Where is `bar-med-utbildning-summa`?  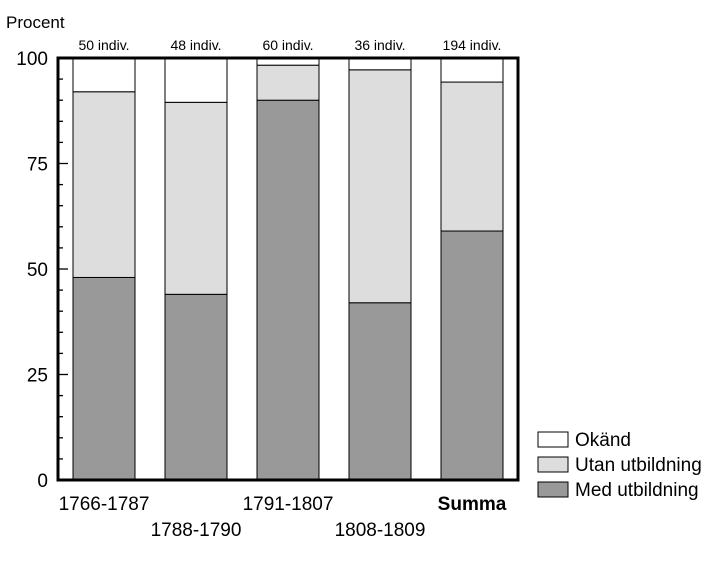
bar-med-utbildning-summa is located at coordinates (472, 355).